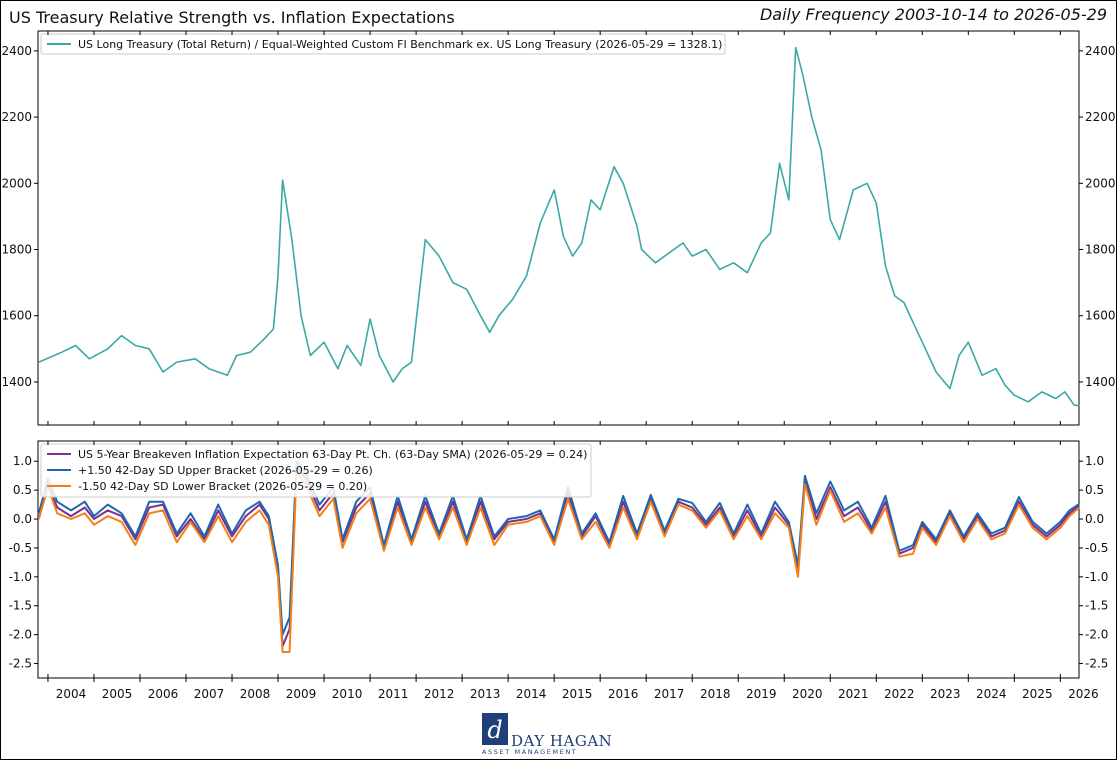 Image resolution: width=1117 pixels, height=760 pixels. I want to click on top-ytick-label-right: 1400, so click(1100, 382).